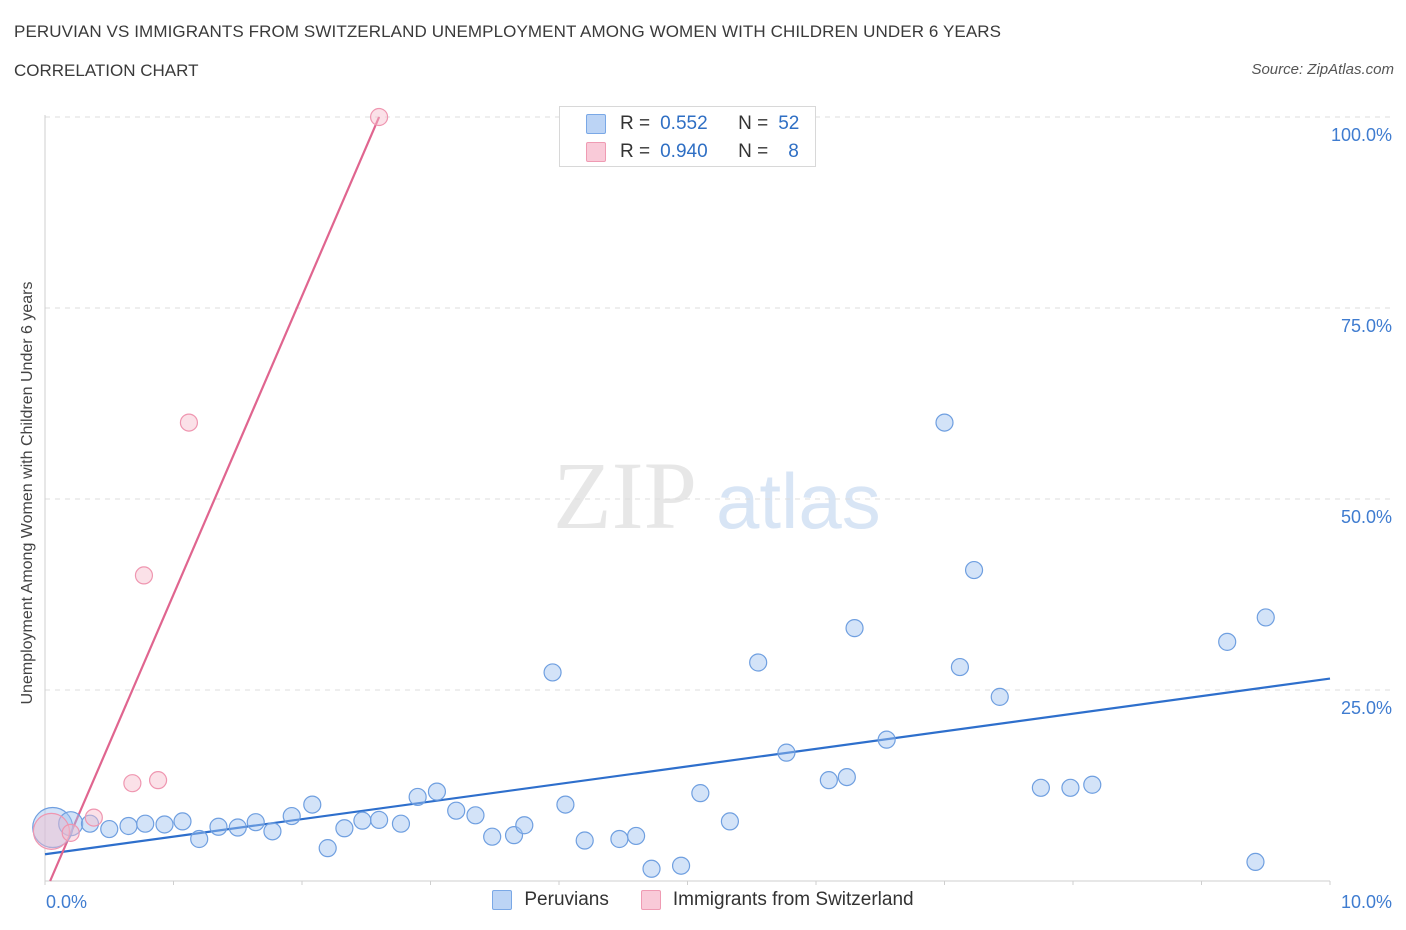  I want to click on x-tick-label-0: 0.0%, so click(66, 902).